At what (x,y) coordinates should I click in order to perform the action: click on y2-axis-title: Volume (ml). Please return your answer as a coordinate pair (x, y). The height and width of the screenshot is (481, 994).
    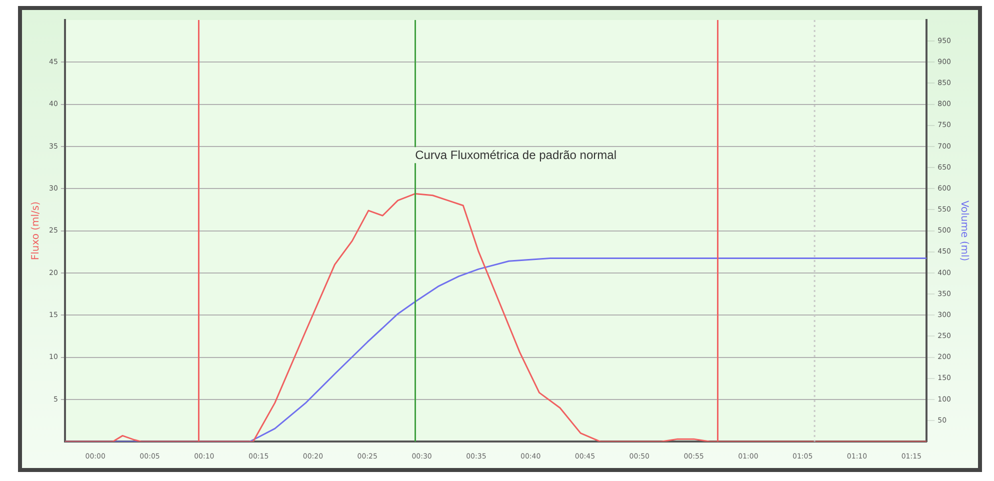
    Looking at the image, I should click on (964, 231).